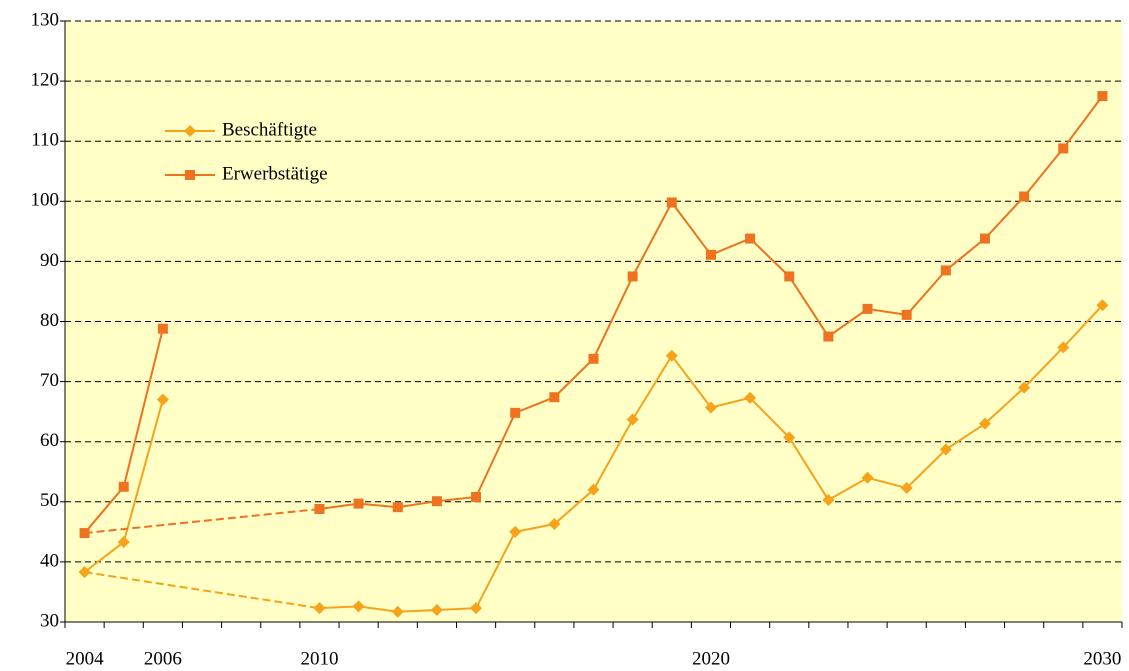 The image size is (1129, 671). I want to click on y-tick-label: 120, so click(45, 79).